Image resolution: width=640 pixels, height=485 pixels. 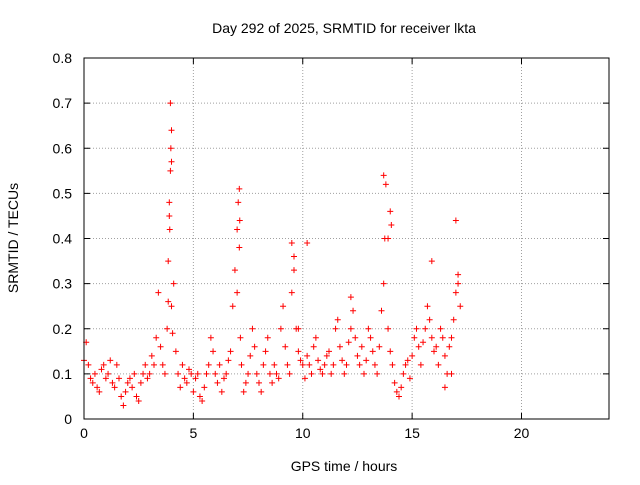 I want to click on y-tick-label: 0.5, so click(x=63, y=193).